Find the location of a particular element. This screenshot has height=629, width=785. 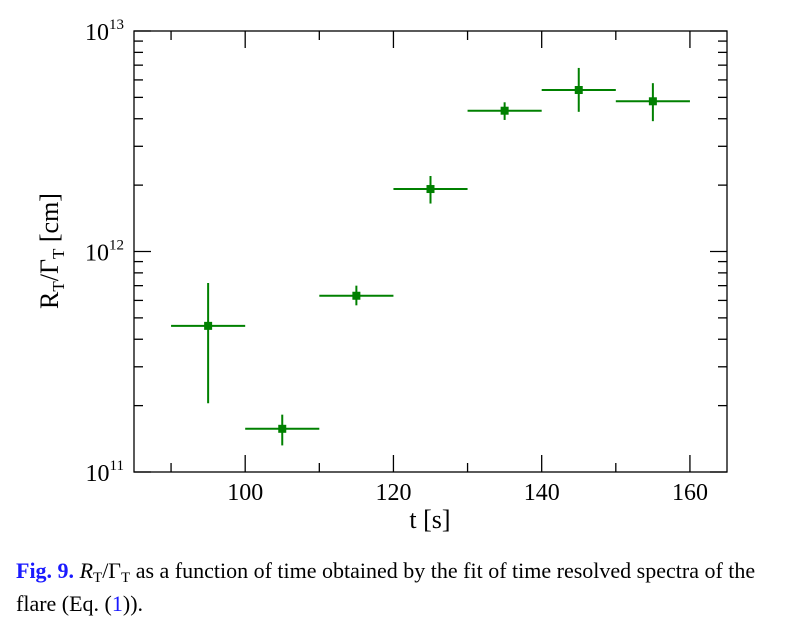

y-axis-label-sub2: T is located at coordinates (58, 253).